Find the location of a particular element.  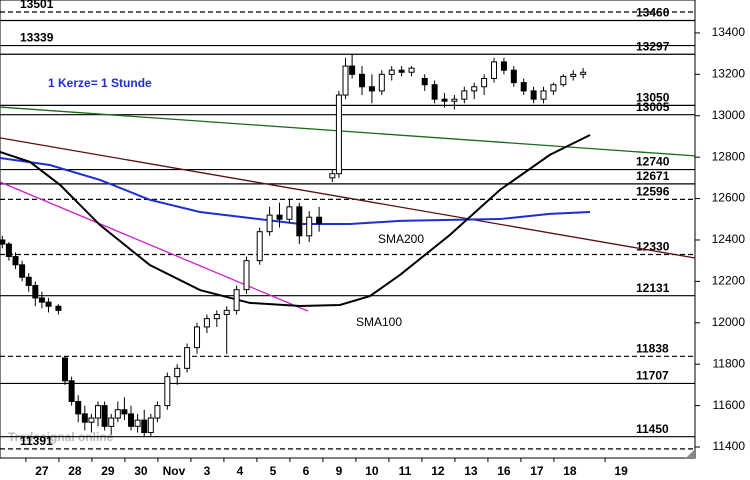

level-label: 12671 is located at coordinates (653, 176).